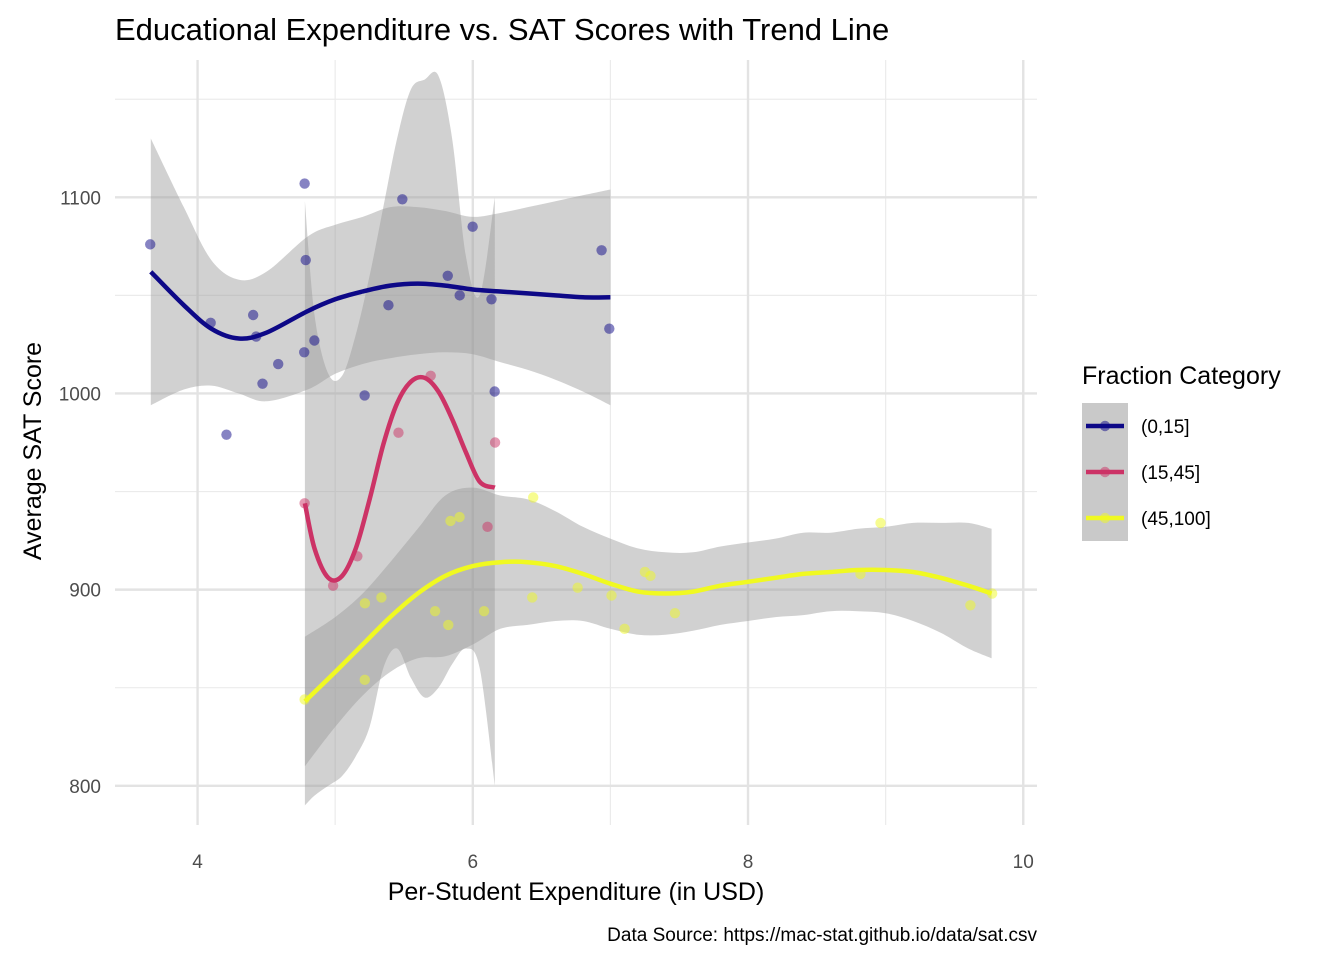 The height and width of the screenshot is (965, 1344). Describe the element at coordinates (1181, 376) in the screenshot. I see `legend-title: Fraction Category` at that location.